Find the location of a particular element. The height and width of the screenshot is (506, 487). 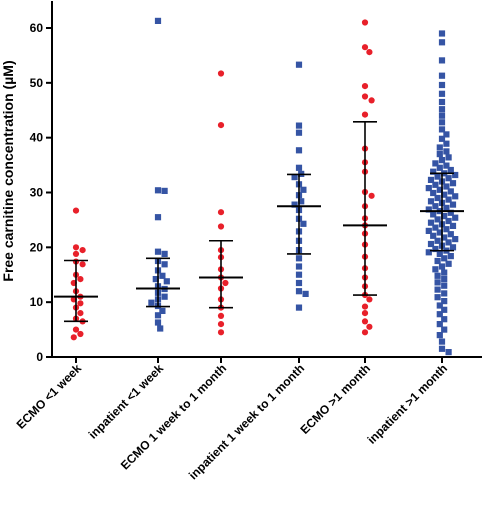

y-tick-label: 0 is located at coordinates (39, 357).